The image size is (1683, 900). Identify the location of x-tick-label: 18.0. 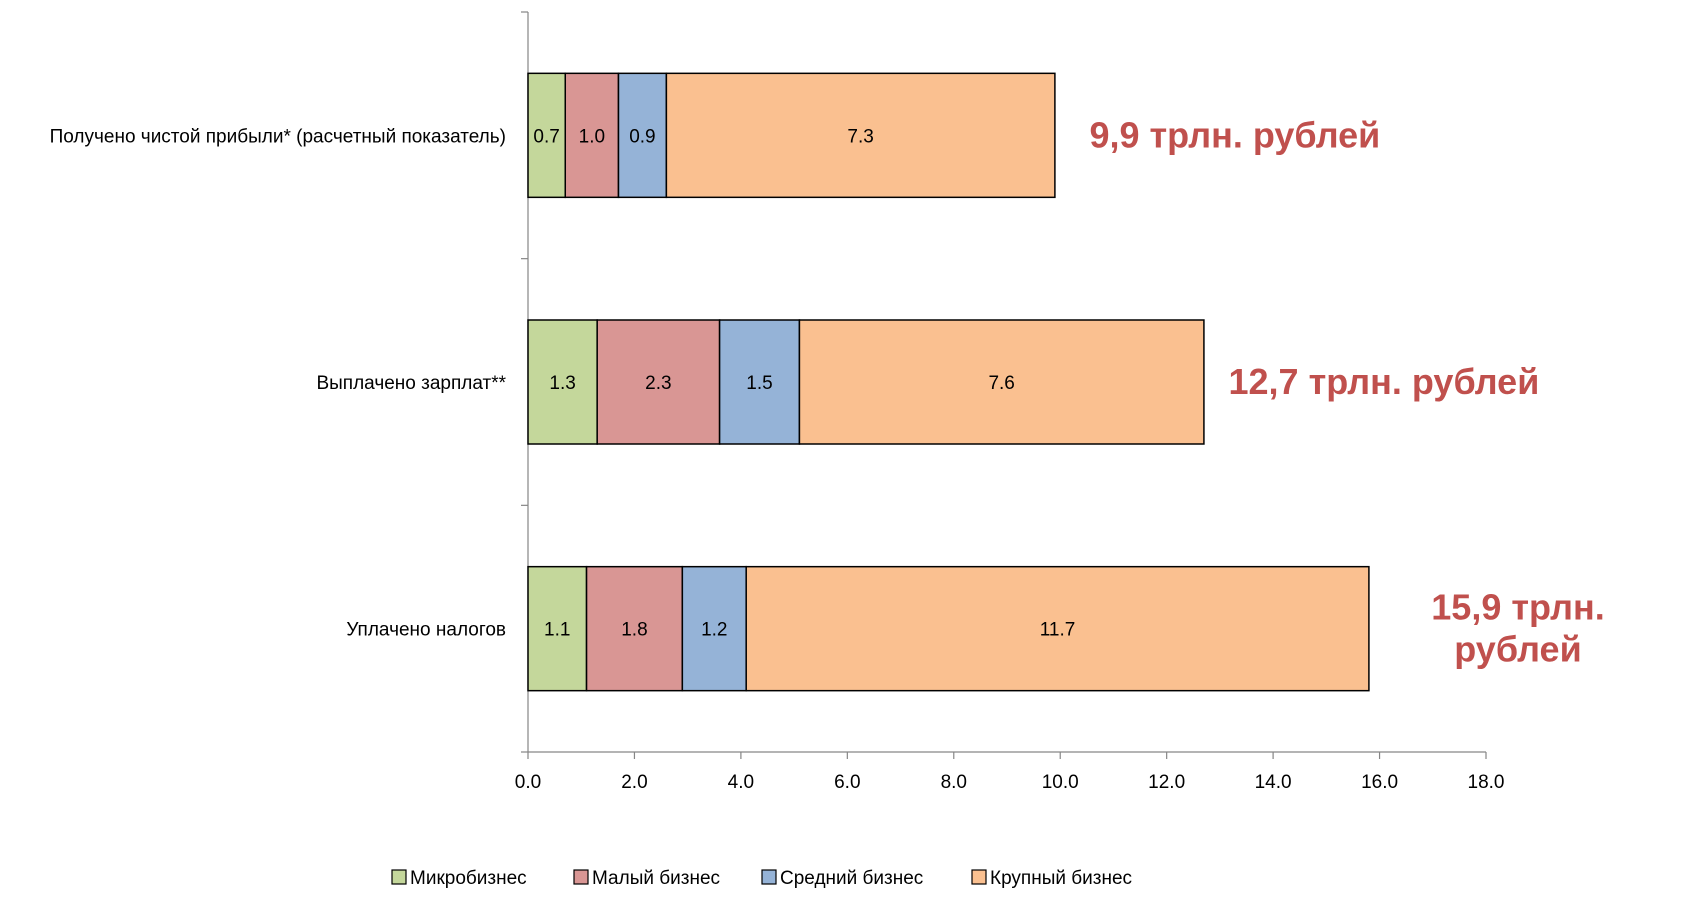
(1486, 782).